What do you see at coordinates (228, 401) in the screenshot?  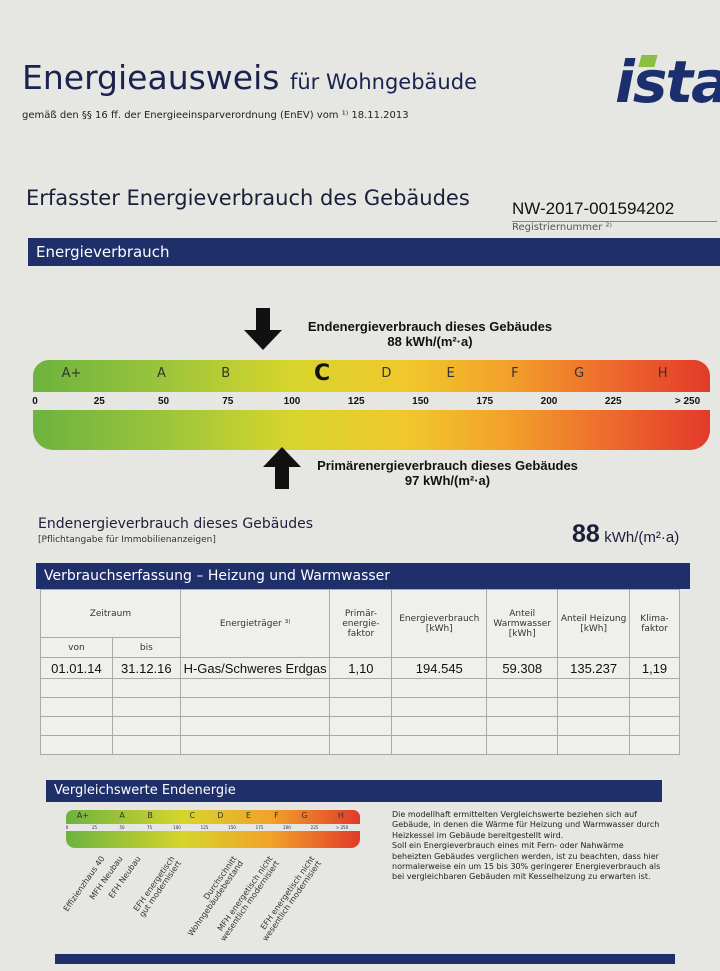 I see `energy-scale-tick: 75` at bounding box center [228, 401].